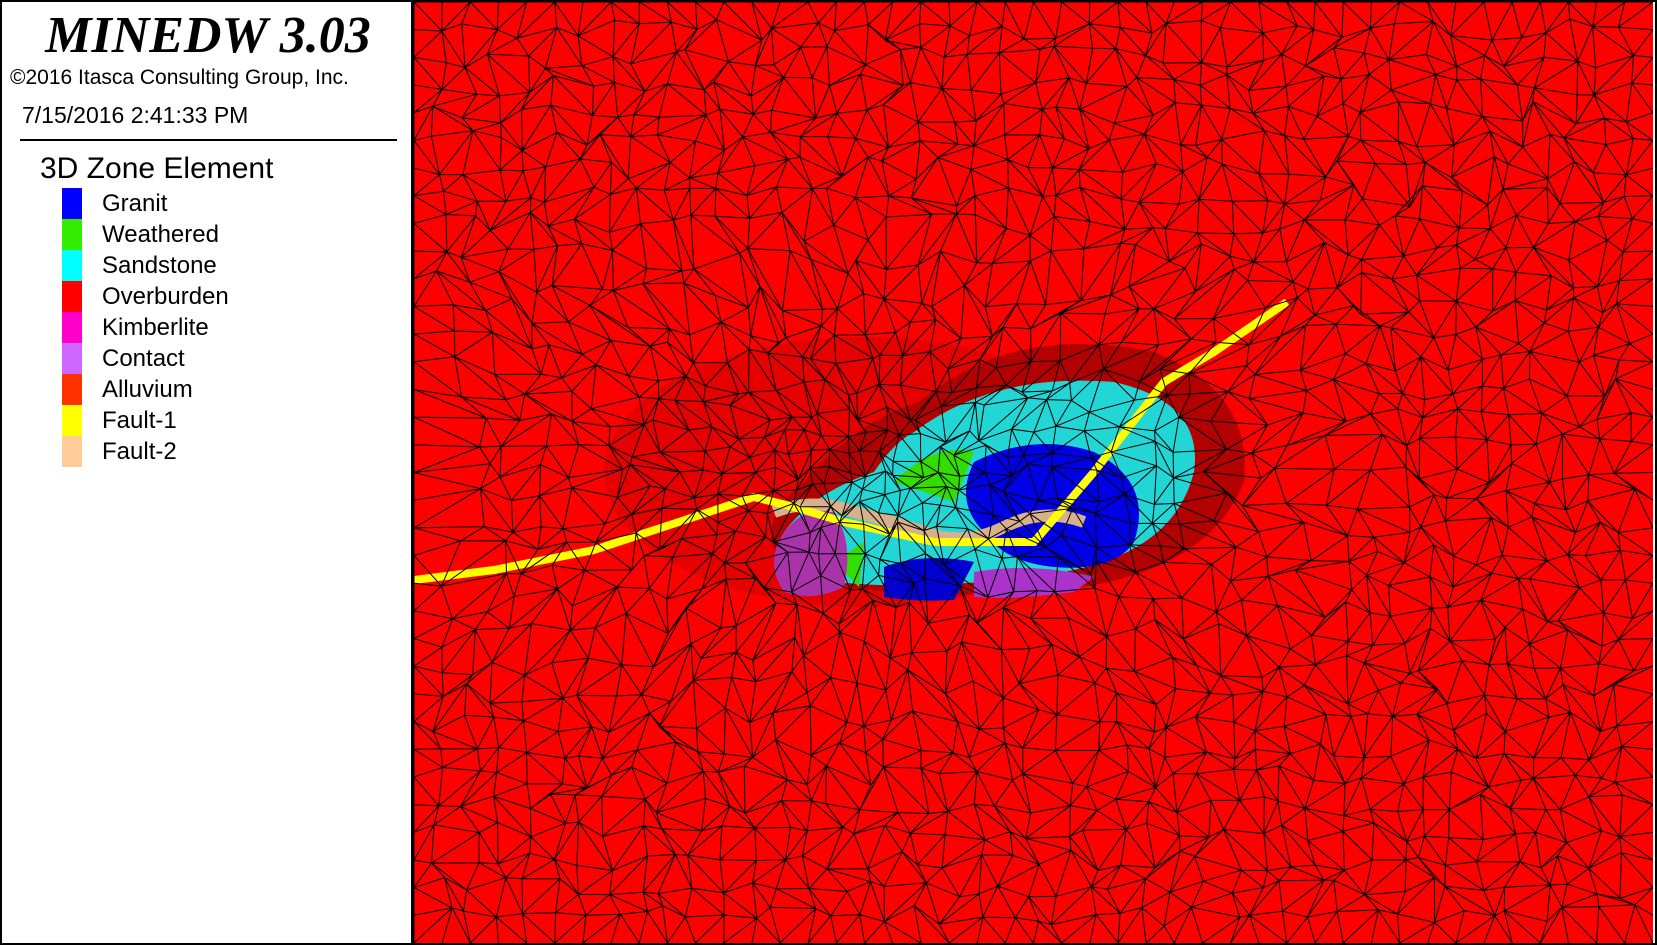 This screenshot has height=945, width=1657. I want to click on copyright-text: ©2016 Itasca Consulting Group, Inc., so click(179, 77).